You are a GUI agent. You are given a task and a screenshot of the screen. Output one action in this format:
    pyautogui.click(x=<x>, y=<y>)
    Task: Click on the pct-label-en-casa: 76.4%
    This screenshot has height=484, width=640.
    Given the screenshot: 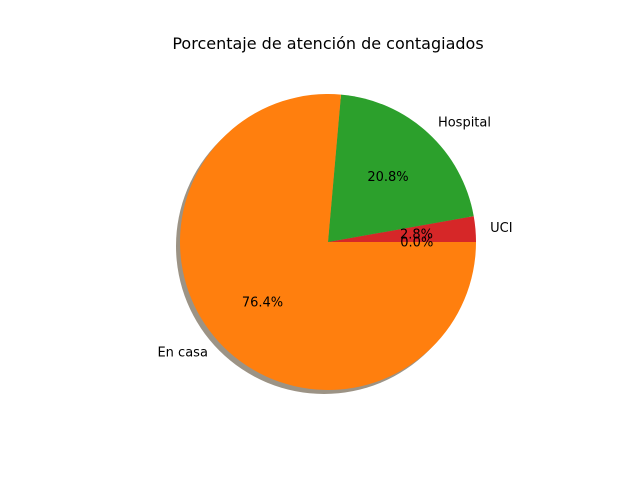 What is the action you would take?
    pyautogui.click(x=262, y=302)
    